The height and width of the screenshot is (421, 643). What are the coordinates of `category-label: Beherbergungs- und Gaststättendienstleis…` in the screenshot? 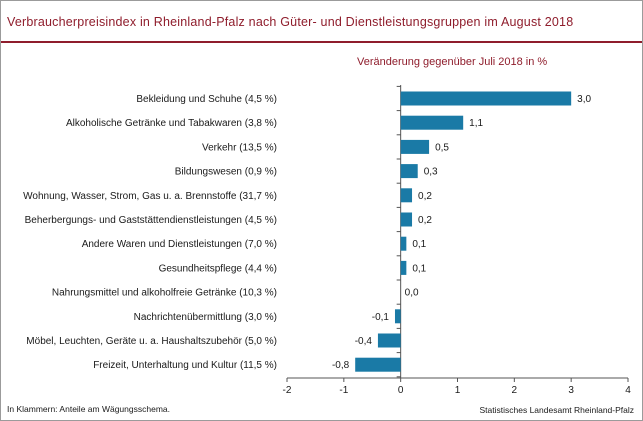 It's located at (151, 220).